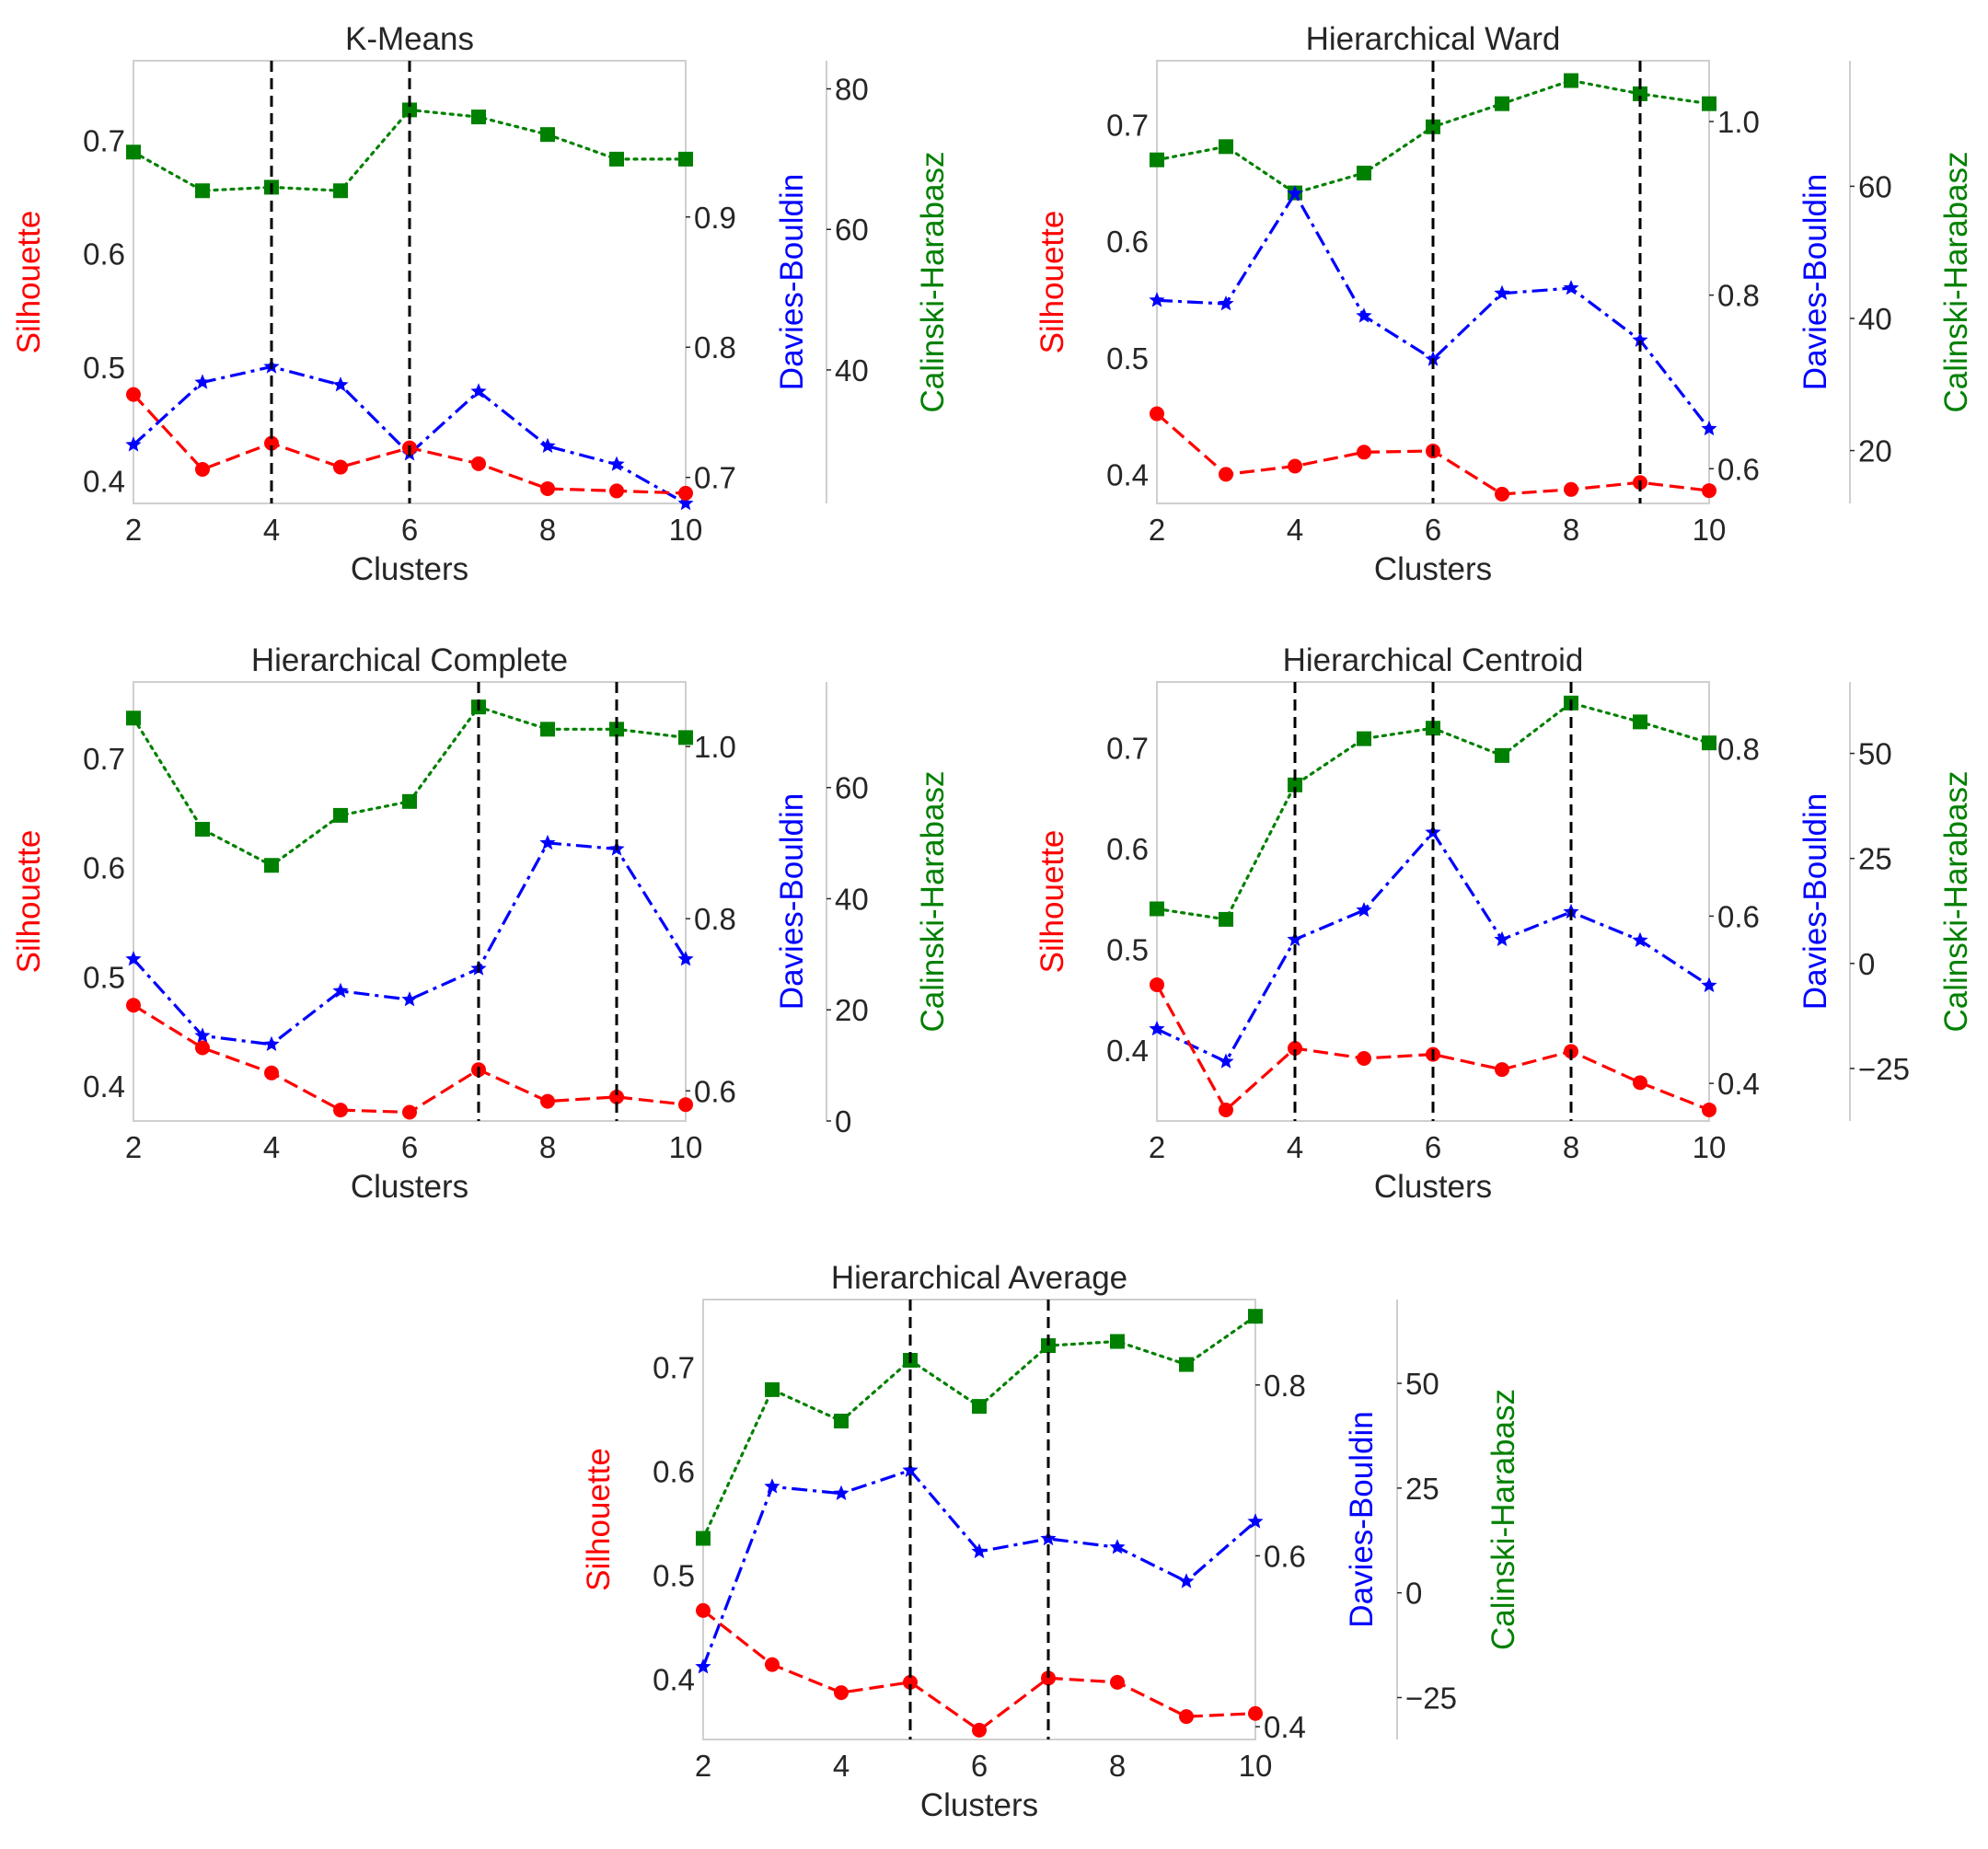 This screenshot has width=1988, height=1849. I want to click on davies-bouldin-tick-label: 1.0, so click(1738, 122).